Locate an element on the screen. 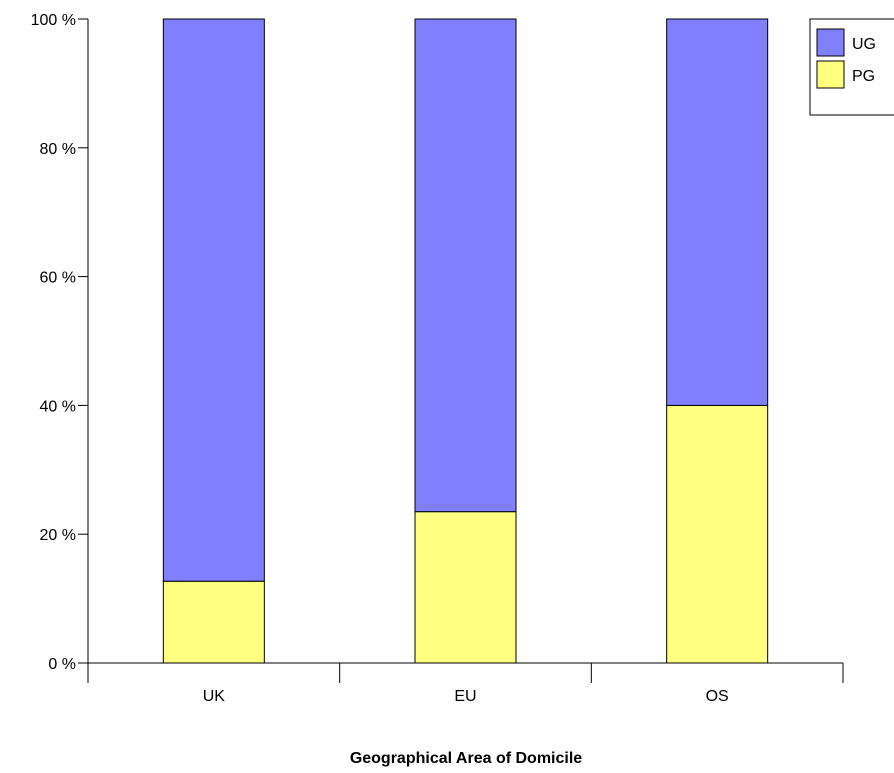  y-tick-label: 0 % is located at coordinates (62, 664).